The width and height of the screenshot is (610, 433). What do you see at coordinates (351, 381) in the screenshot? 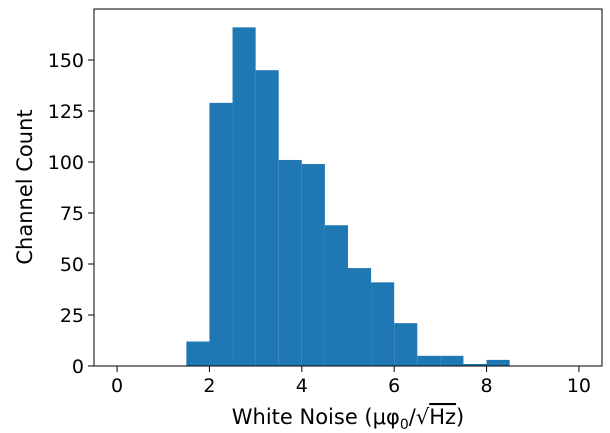
I see `x-axis: 0 2 4 6 8 10` at bounding box center [351, 381].